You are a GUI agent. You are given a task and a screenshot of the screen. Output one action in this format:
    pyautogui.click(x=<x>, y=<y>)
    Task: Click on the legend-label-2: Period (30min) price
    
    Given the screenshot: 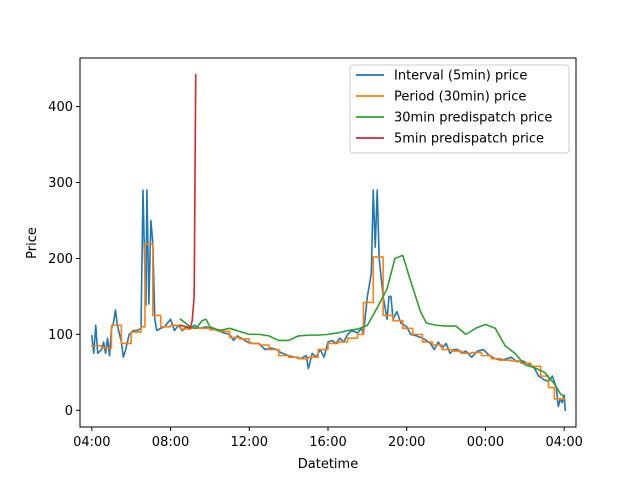 What is the action you would take?
    pyautogui.click(x=460, y=97)
    